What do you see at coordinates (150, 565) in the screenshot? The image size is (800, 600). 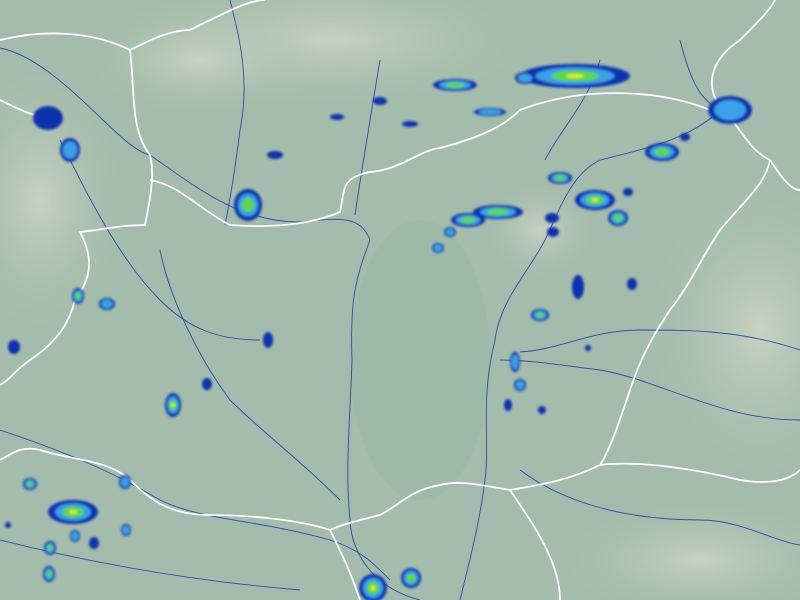 I see `river-sava` at bounding box center [150, 565].